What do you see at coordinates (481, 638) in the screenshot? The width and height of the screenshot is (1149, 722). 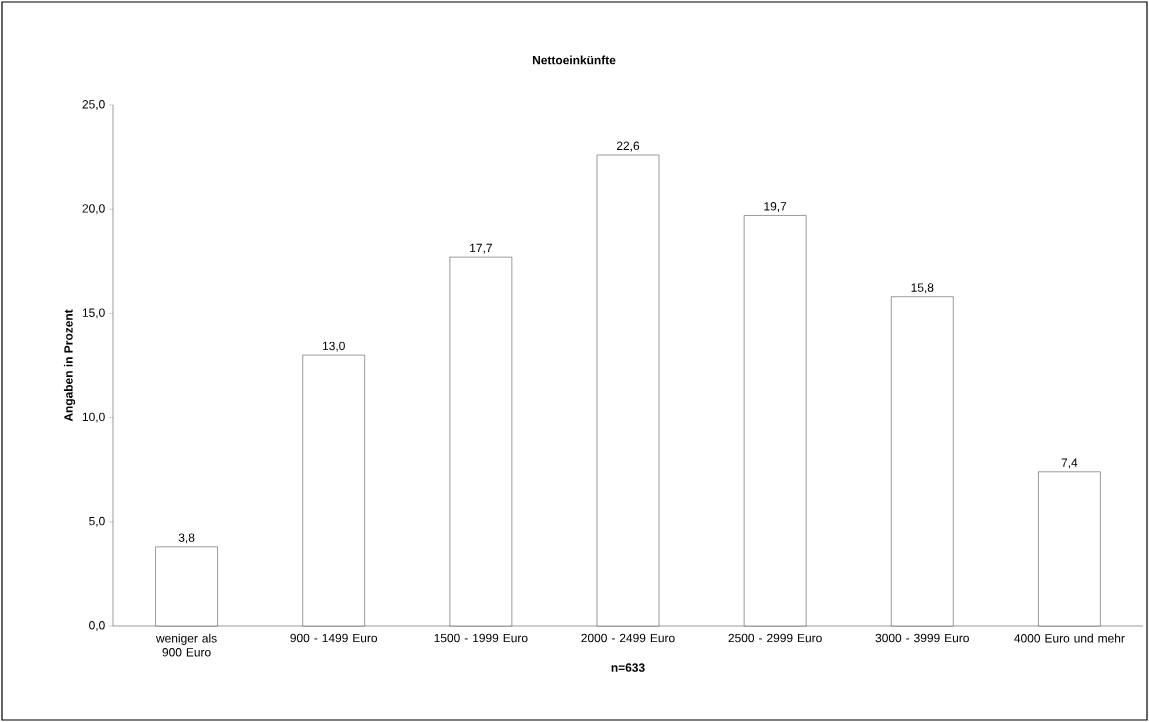 I see `x-tick-label: 1500 - 1999 Euro` at bounding box center [481, 638].